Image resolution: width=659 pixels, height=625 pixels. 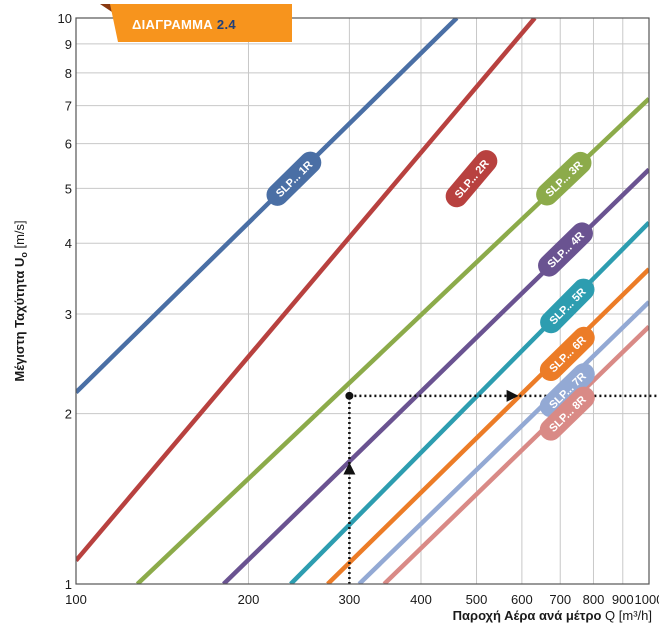 What do you see at coordinates (349, 468) in the screenshot?
I see `arrow-up-icon` at bounding box center [349, 468].